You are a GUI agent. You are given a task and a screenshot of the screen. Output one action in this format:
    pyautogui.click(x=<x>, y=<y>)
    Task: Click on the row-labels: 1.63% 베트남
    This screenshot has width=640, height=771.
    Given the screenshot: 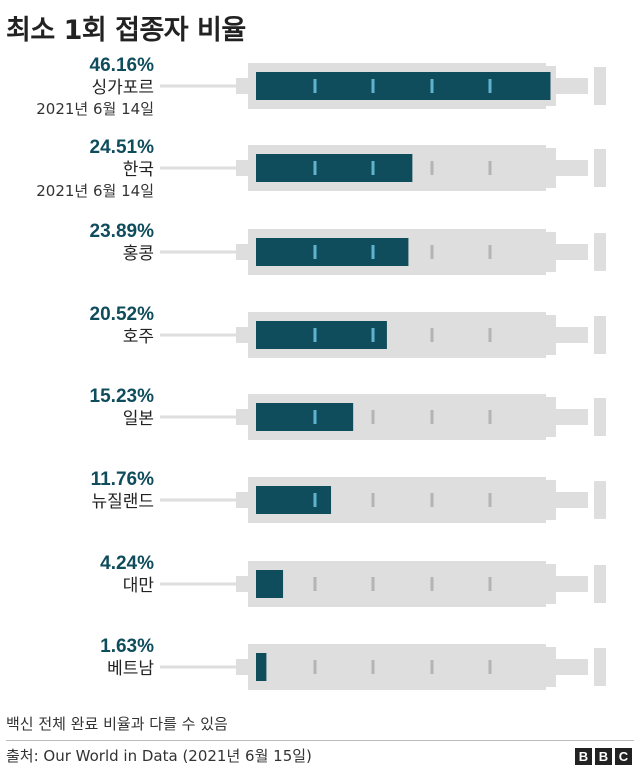 What is the action you would take?
    pyautogui.click(x=127, y=658)
    